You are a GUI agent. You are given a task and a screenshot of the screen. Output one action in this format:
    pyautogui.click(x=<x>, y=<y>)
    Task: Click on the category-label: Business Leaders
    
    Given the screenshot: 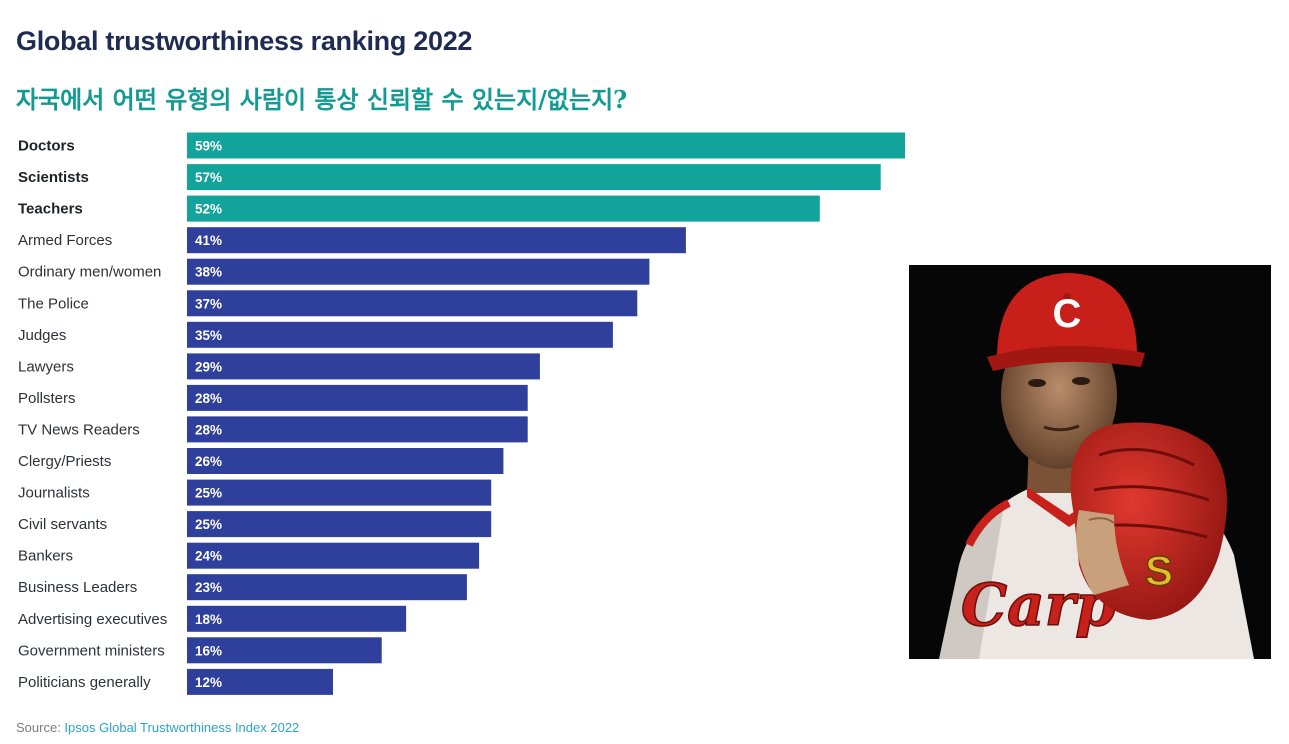 What is the action you would take?
    pyautogui.click(x=77, y=587)
    